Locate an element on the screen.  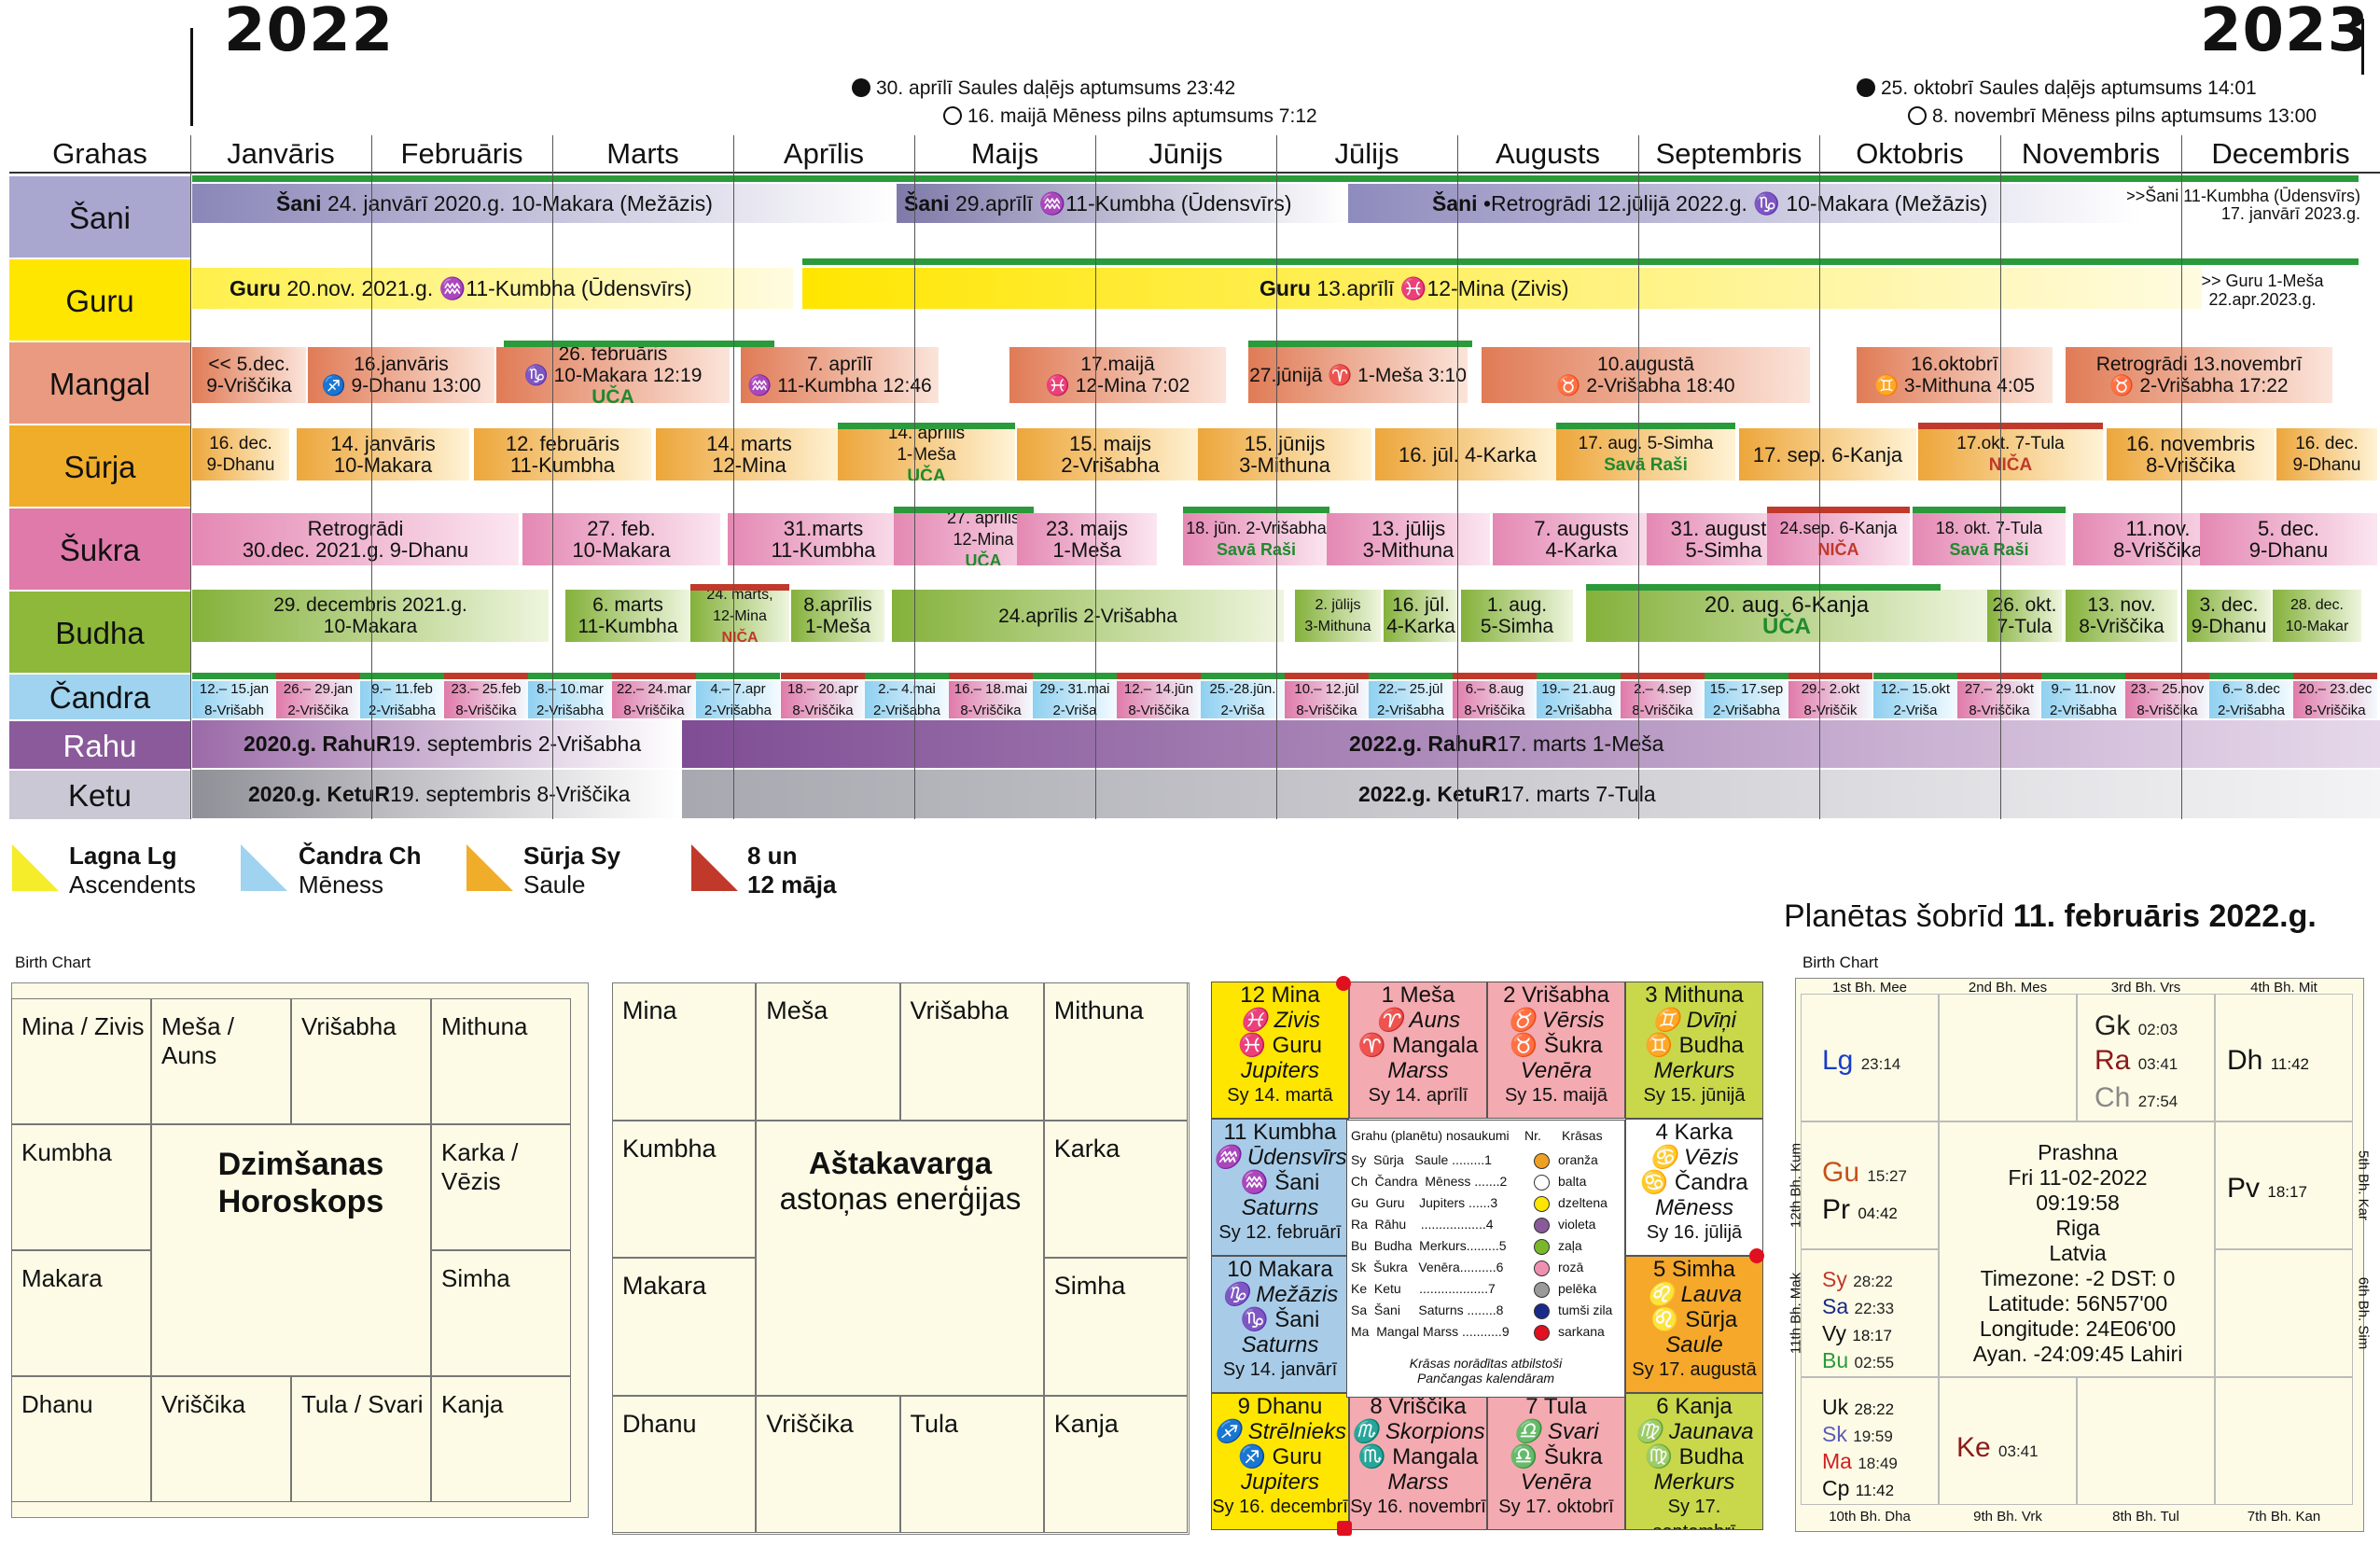
dz-house-label: Karka / Vēzis is located at coordinates (480, 1166).